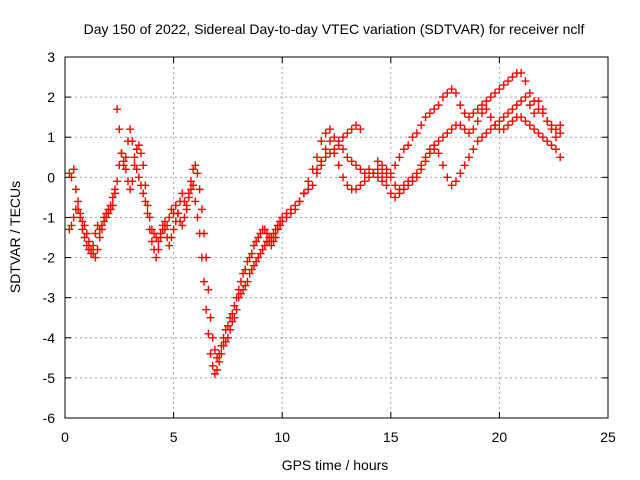 The image size is (640, 480). Describe the element at coordinates (49, 338) in the screenshot. I see `y-tick-label: -4` at that location.